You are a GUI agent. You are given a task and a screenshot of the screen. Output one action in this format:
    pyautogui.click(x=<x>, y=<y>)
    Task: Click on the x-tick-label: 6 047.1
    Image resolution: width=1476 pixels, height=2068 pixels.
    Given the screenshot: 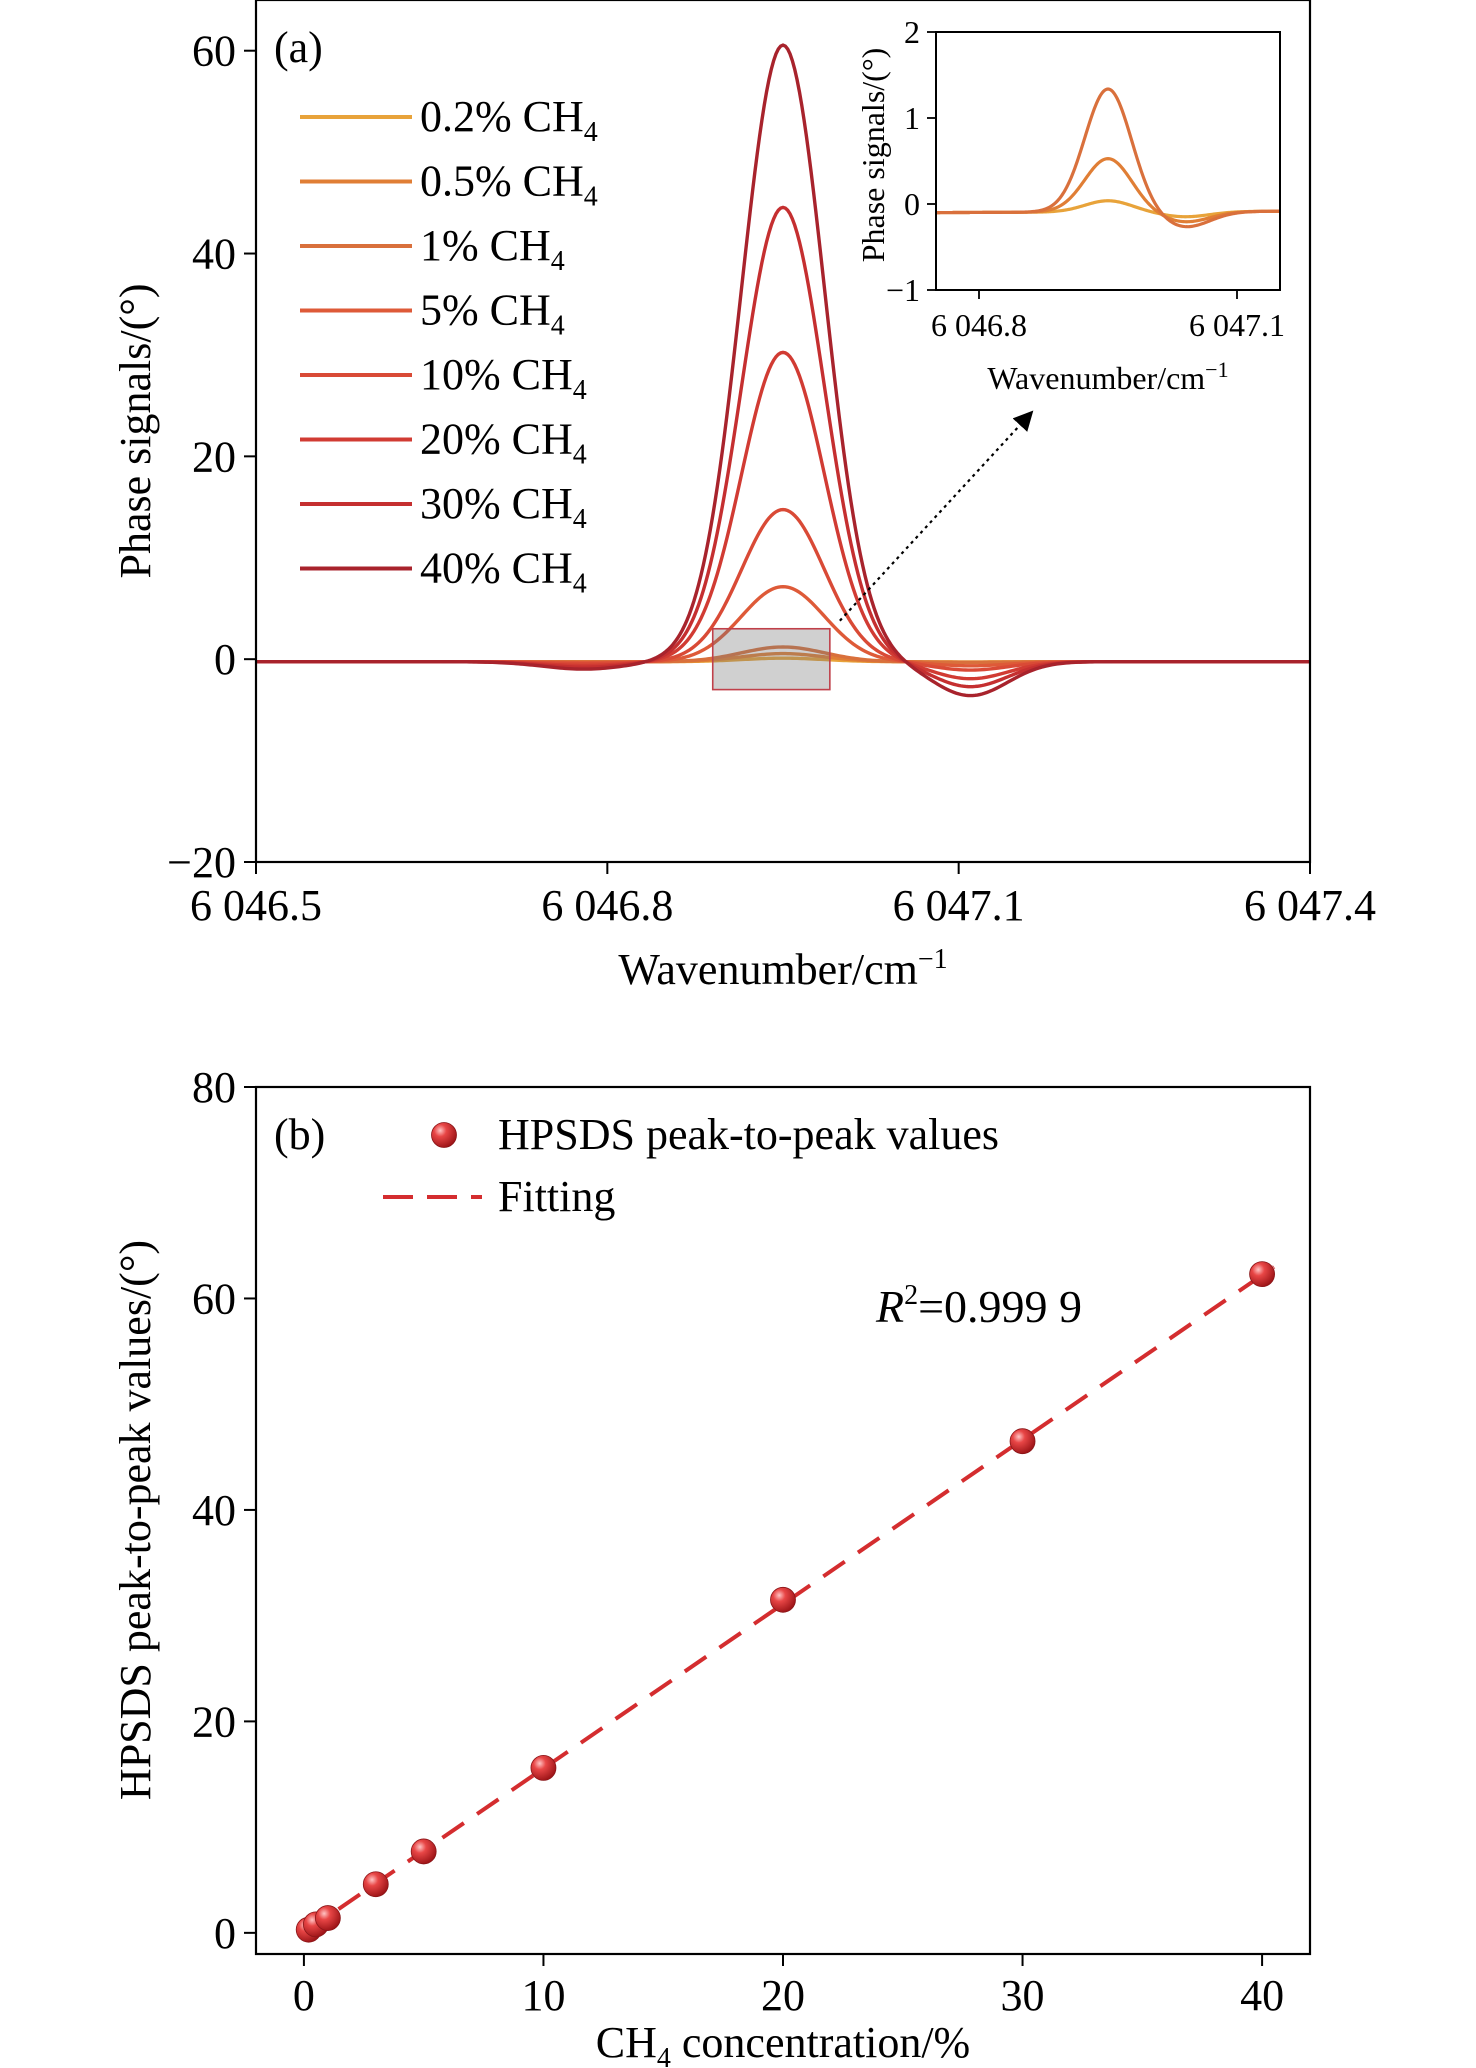 What is the action you would take?
    pyautogui.click(x=959, y=905)
    